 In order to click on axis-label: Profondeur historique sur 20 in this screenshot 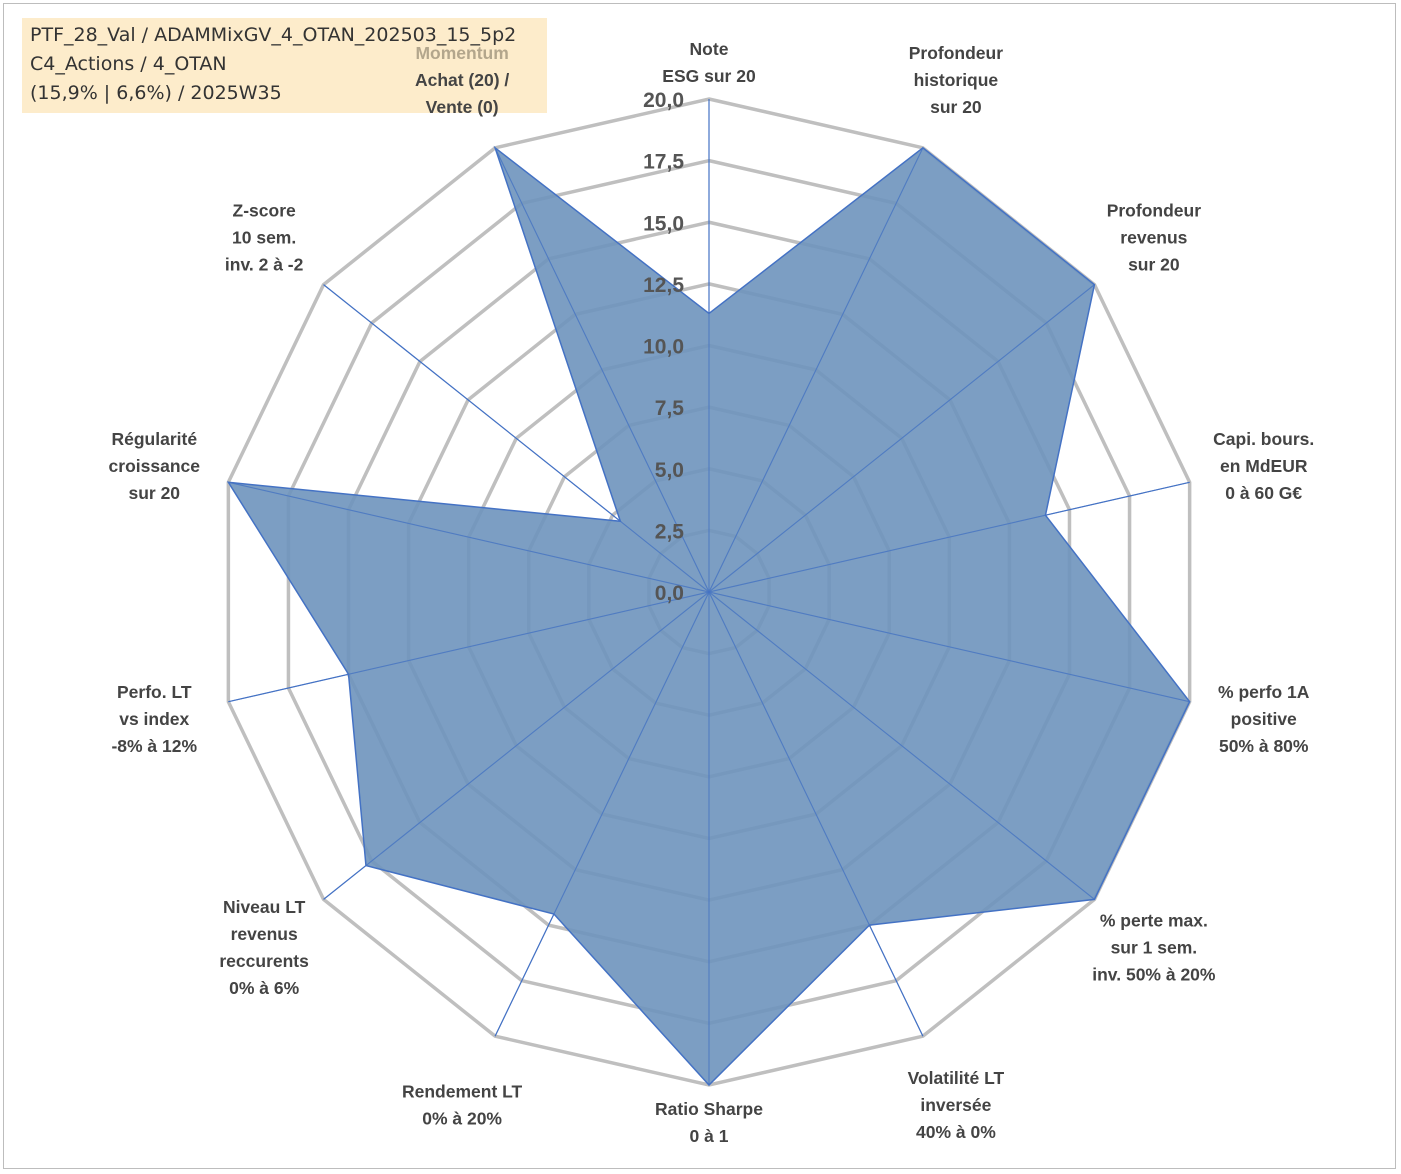, I will do `click(956, 80)`.